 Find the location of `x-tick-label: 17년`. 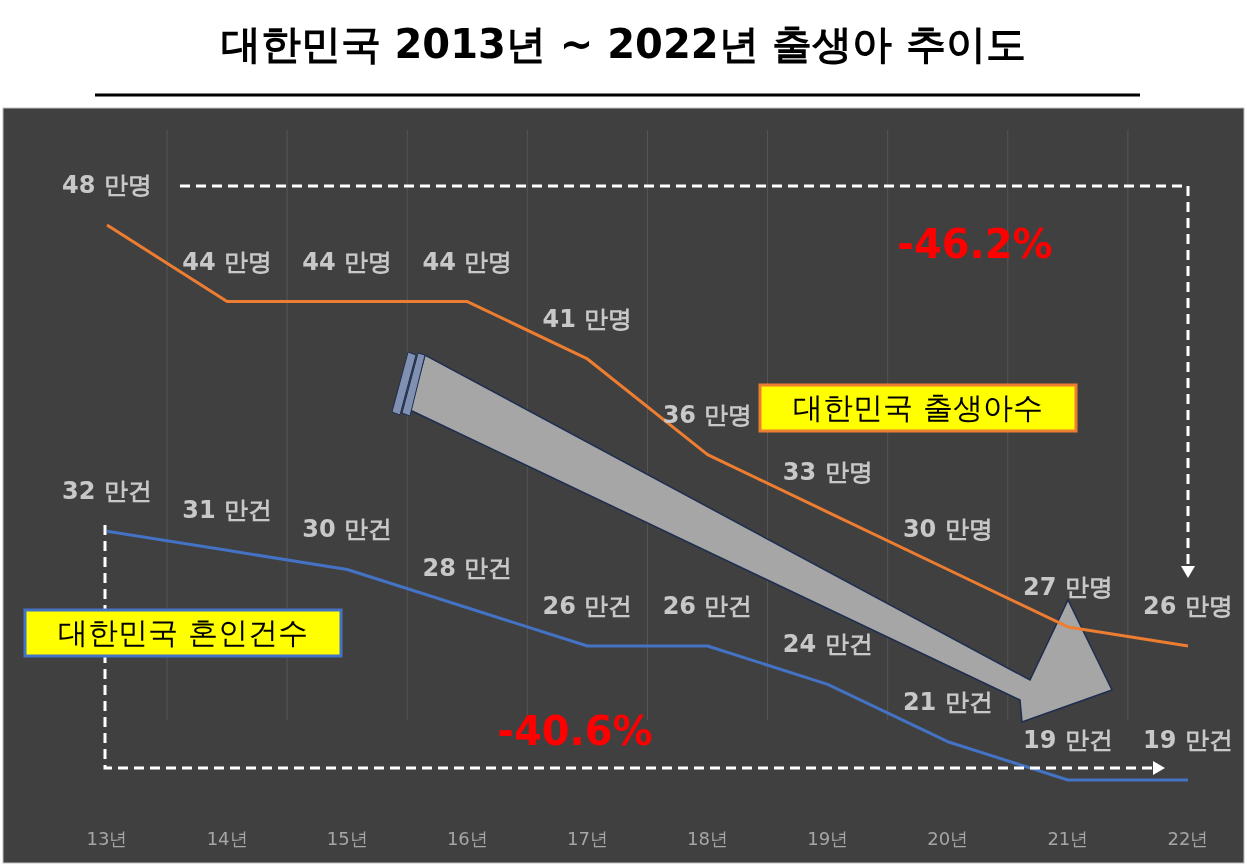

x-tick-label: 17년 is located at coordinates (587, 838).